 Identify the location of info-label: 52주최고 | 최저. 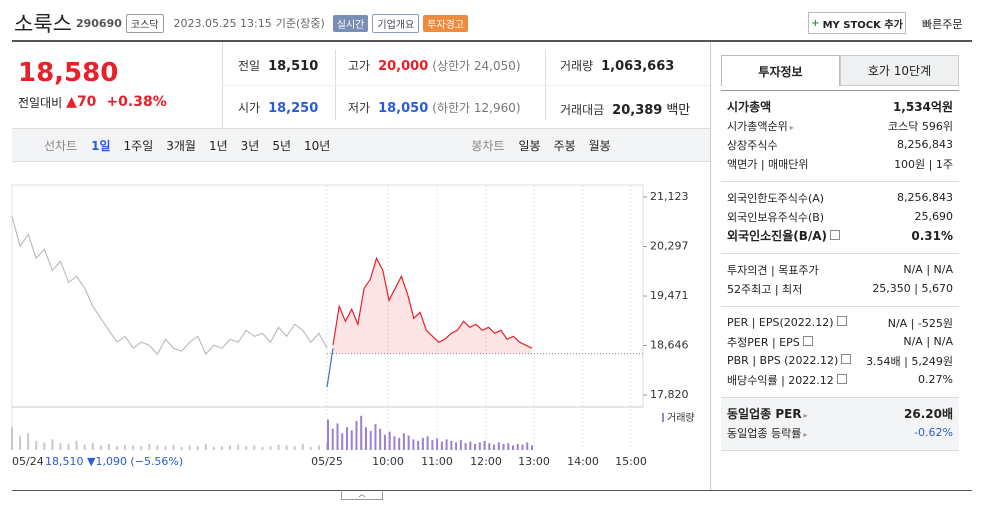
(765, 289).